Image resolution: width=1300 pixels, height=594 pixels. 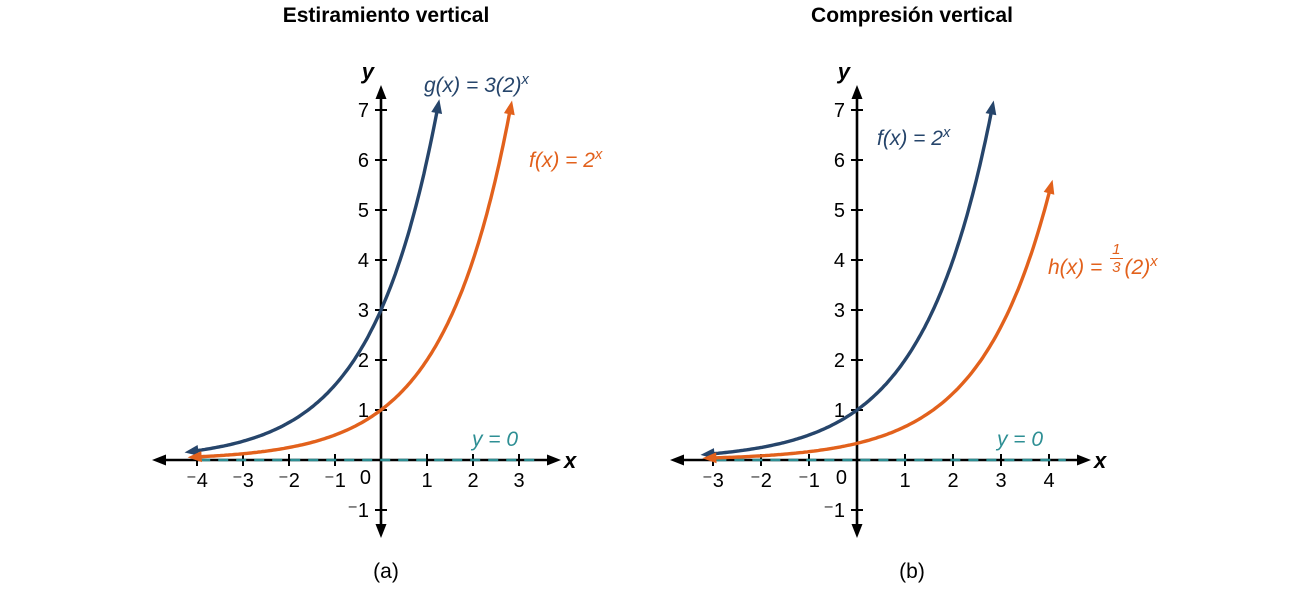 I want to click on curve-h-end-arrow, so click(x=1049, y=187).